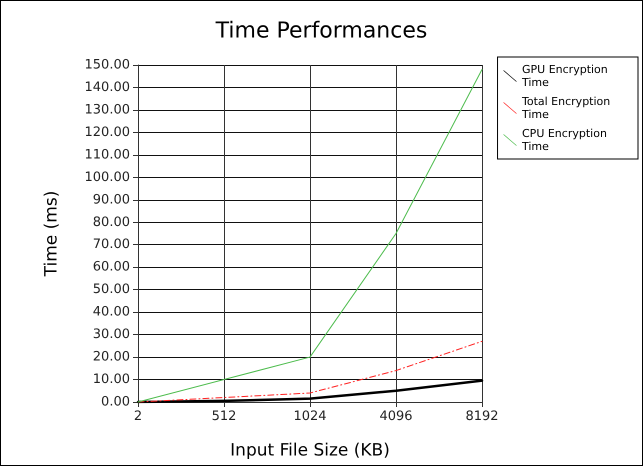 The image size is (643, 466). I want to click on y-tick-label: 20.00, so click(111, 357).